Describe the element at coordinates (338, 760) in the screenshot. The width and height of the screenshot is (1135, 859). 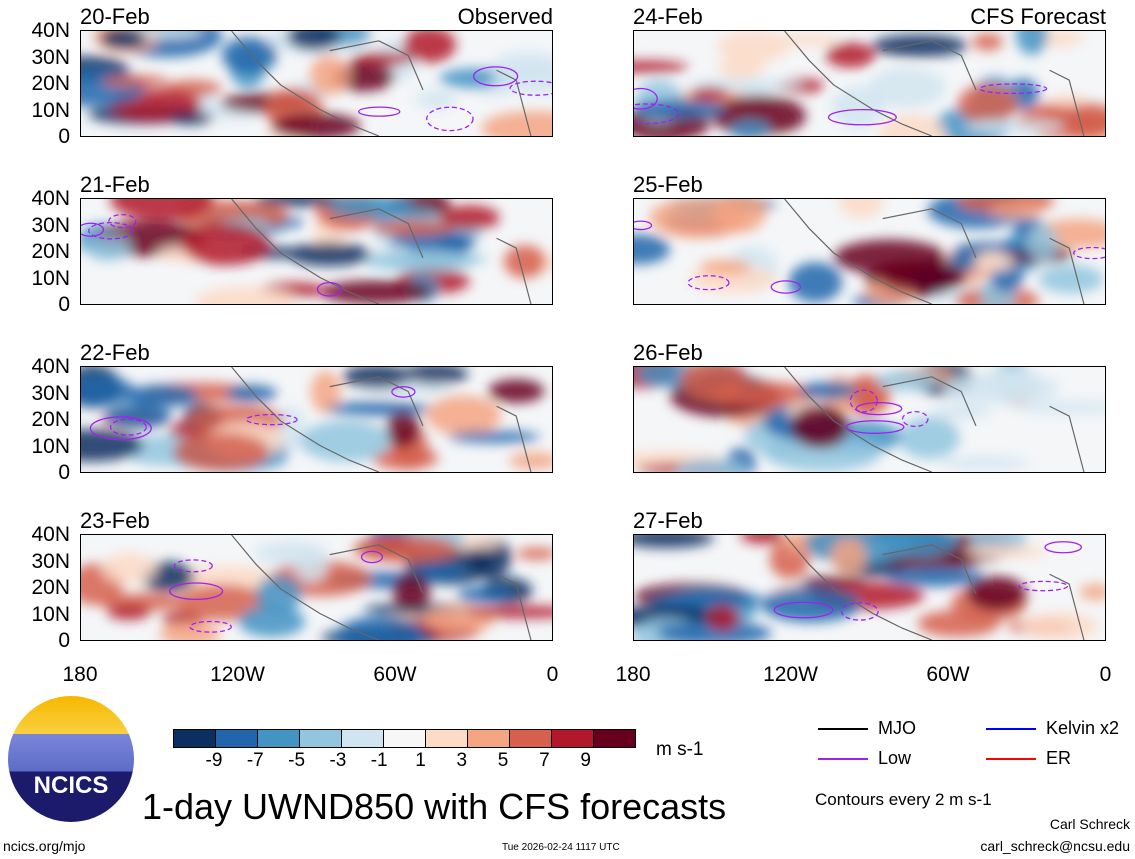
I see `colorbar-tick: -3` at that location.